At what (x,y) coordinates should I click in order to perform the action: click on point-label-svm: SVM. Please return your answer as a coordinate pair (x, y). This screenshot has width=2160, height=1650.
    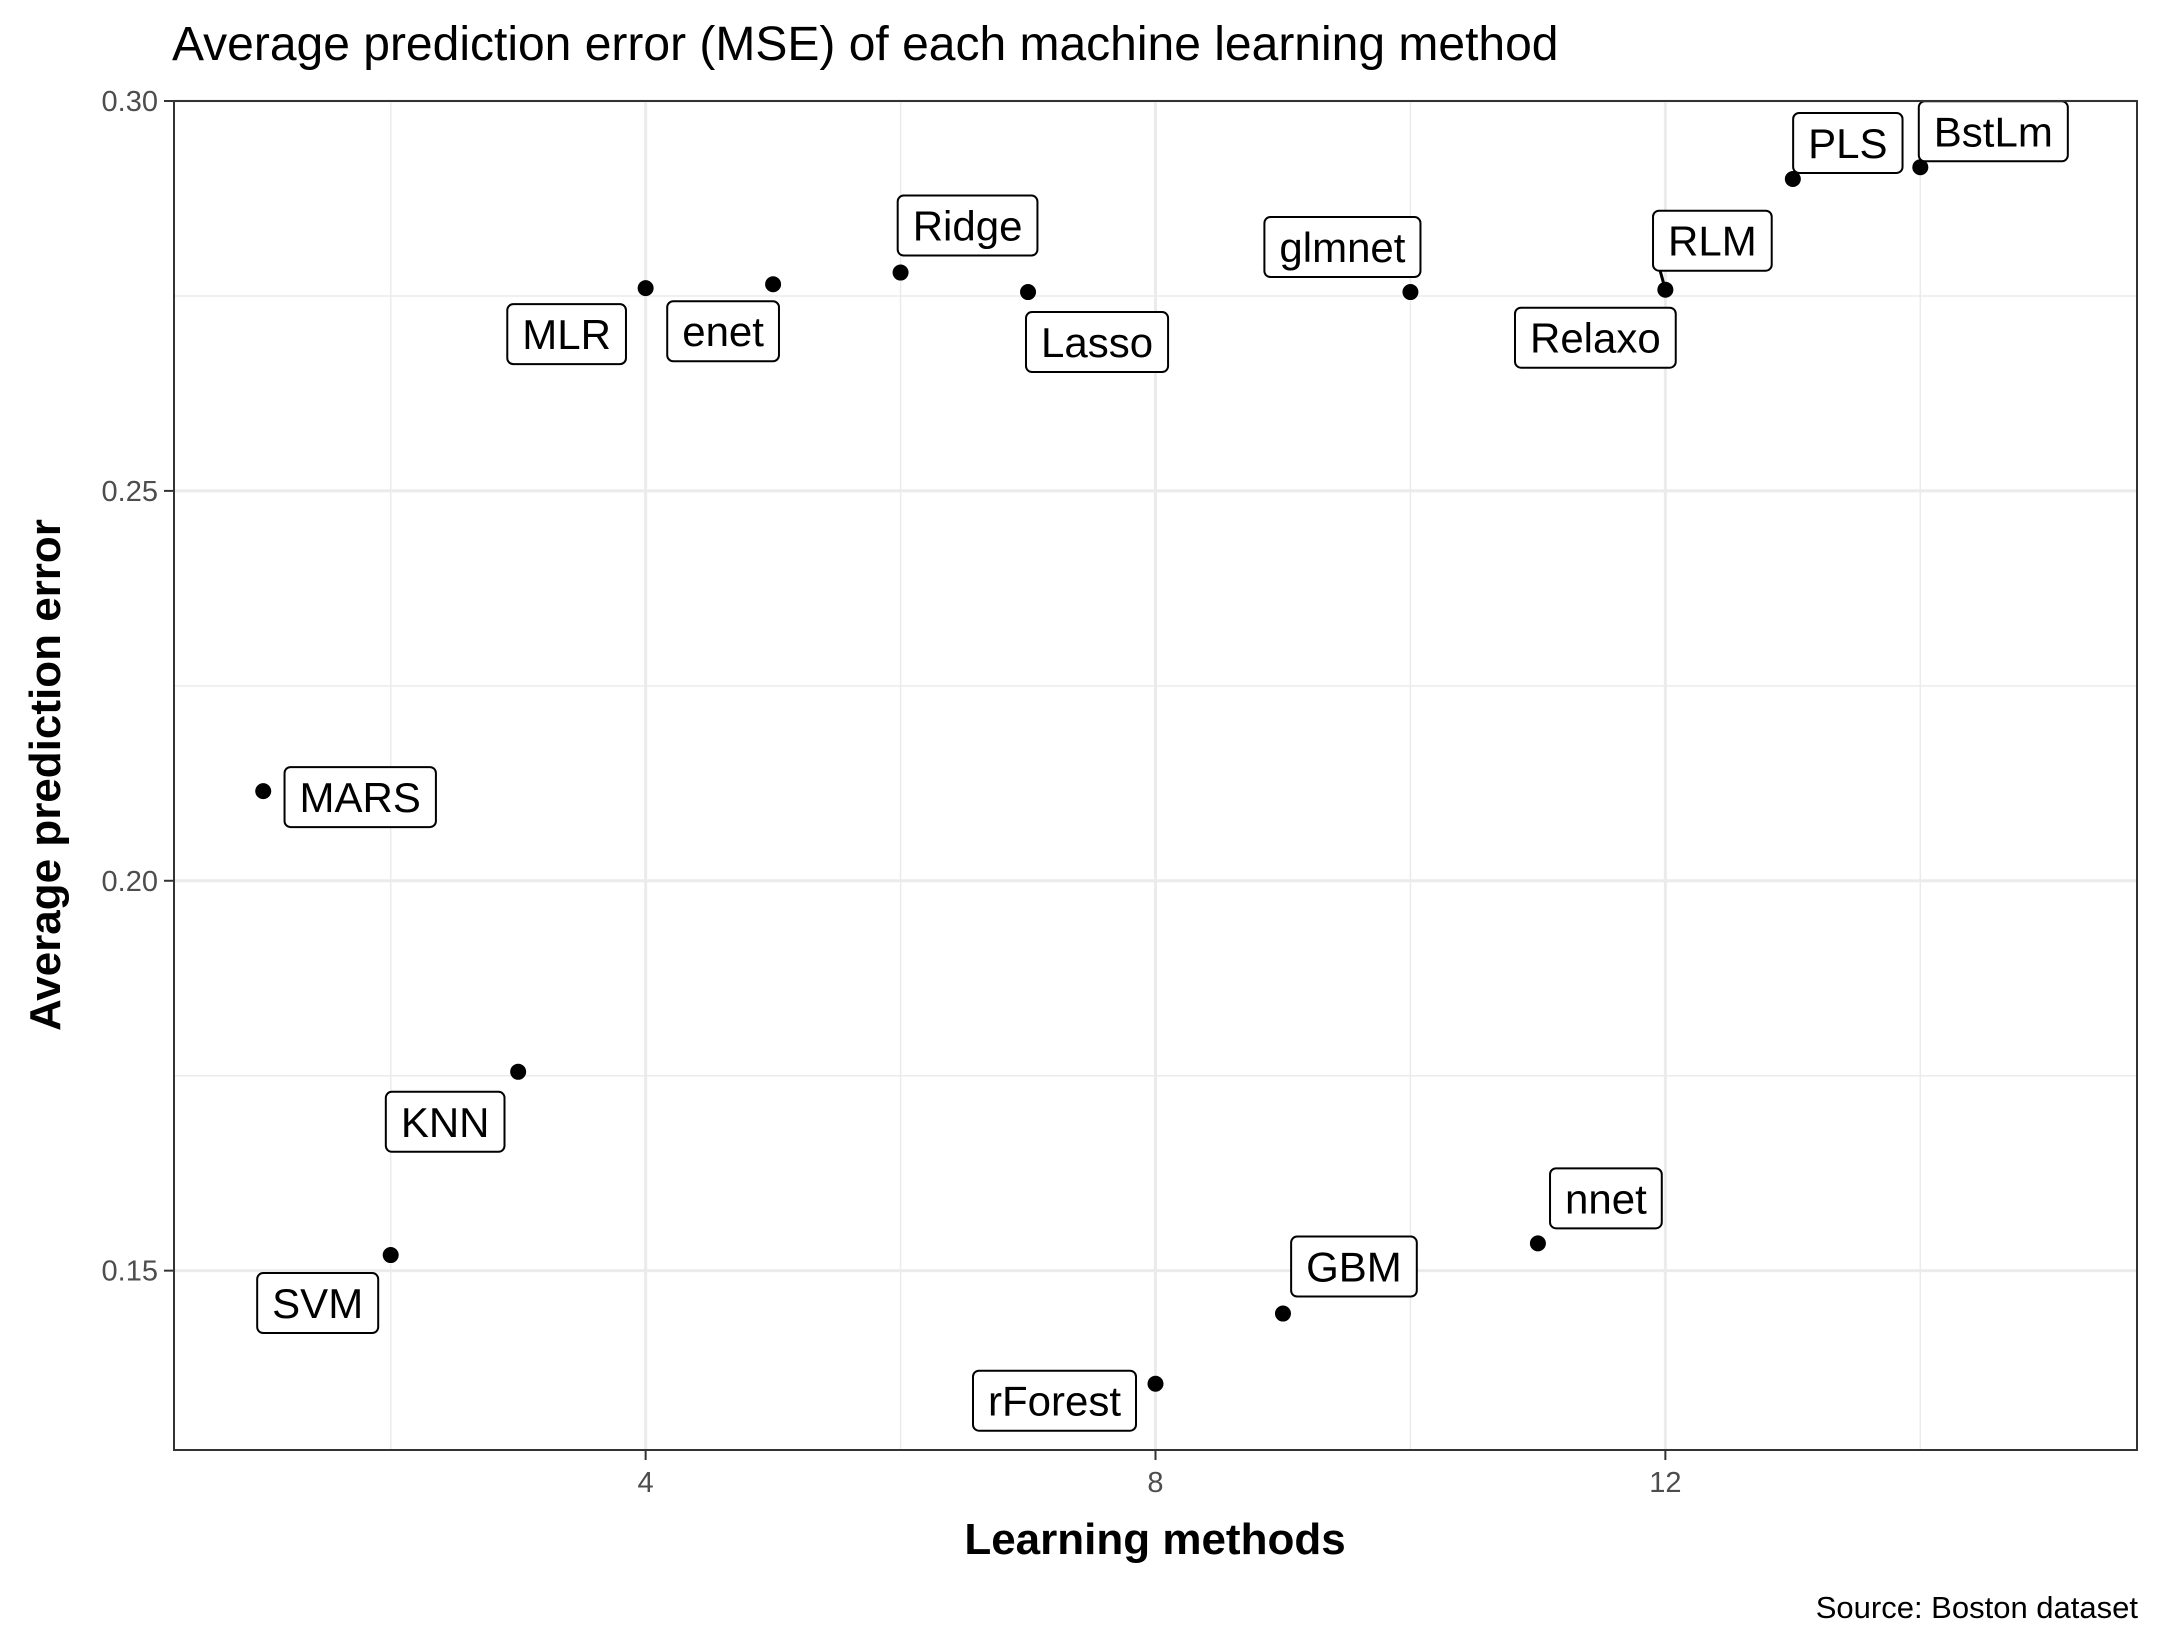
    Looking at the image, I should click on (318, 1303).